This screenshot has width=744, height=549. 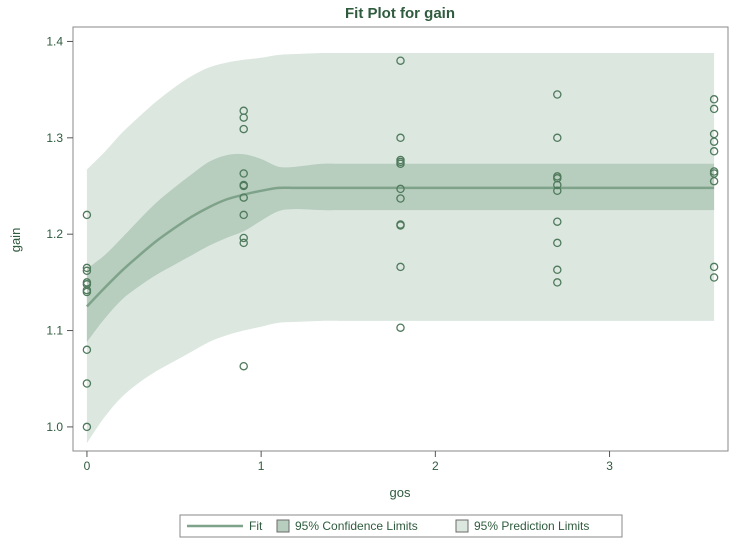 I want to click on x-axis: 0 1 2 3, so click(x=348, y=462).